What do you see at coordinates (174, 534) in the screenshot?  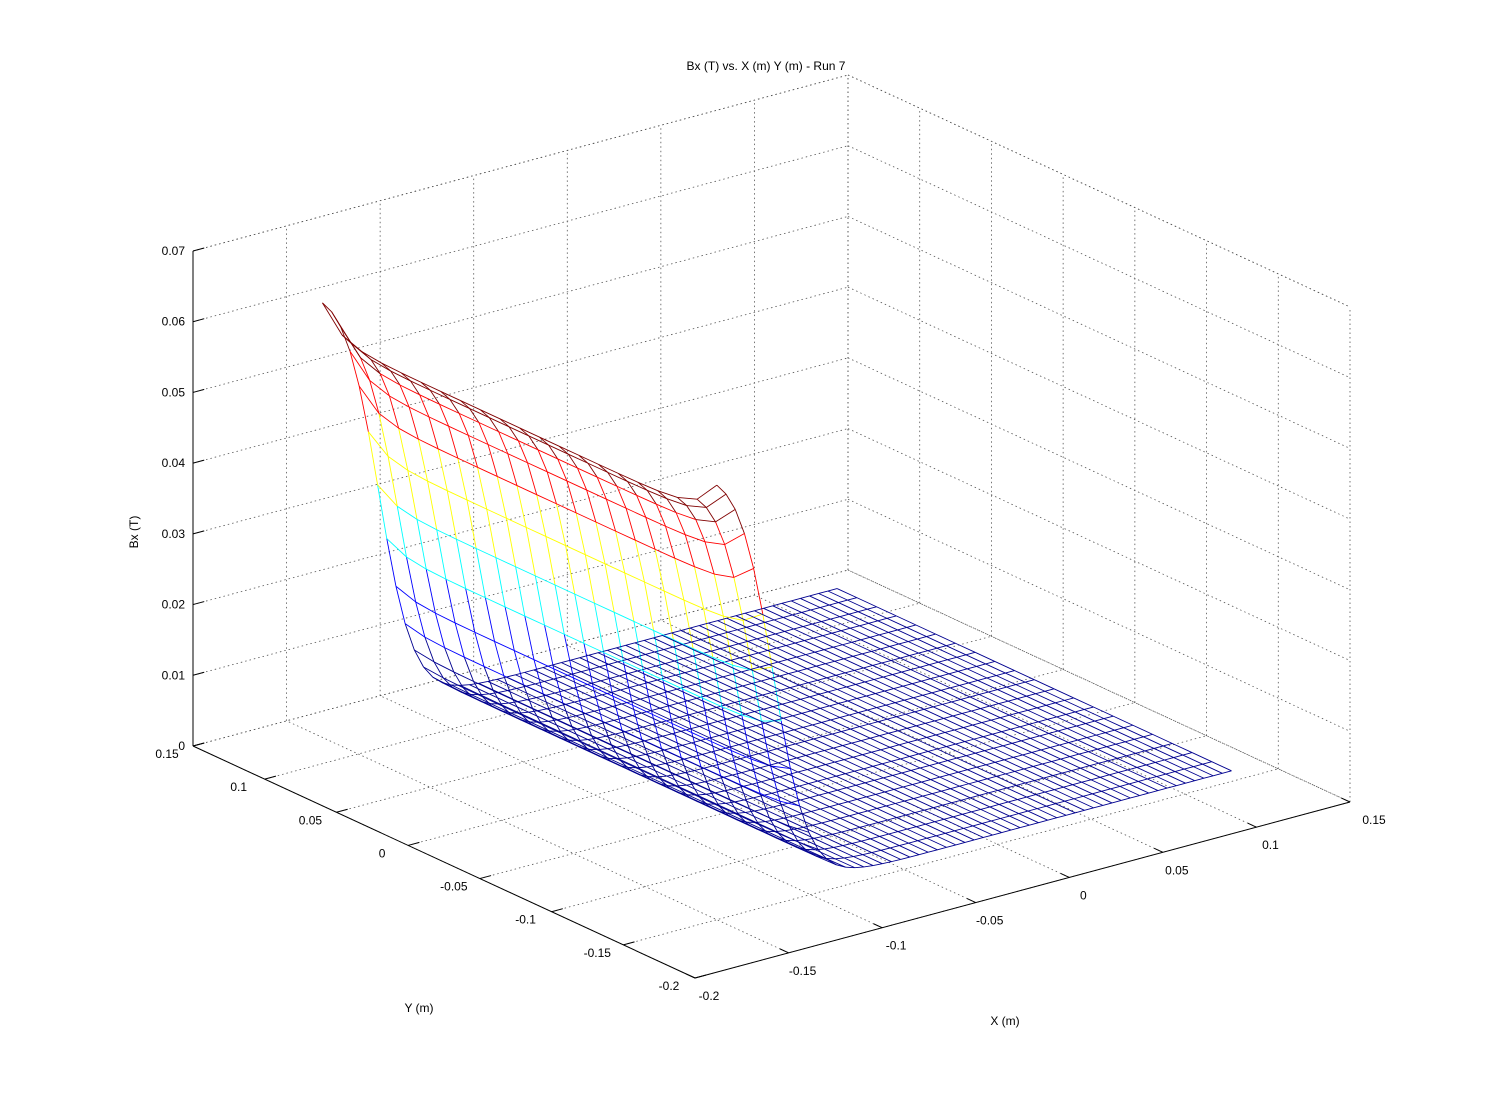 I see `z-tick-label: 0.03` at bounding box center [174, 534].